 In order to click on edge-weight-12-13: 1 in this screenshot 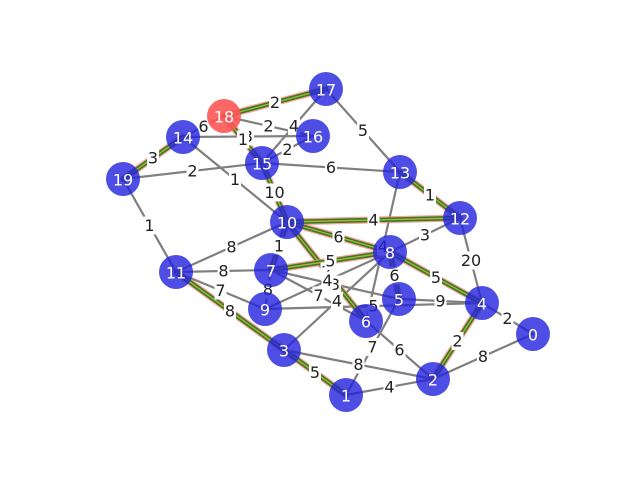, I will do `click(430, 195)`.